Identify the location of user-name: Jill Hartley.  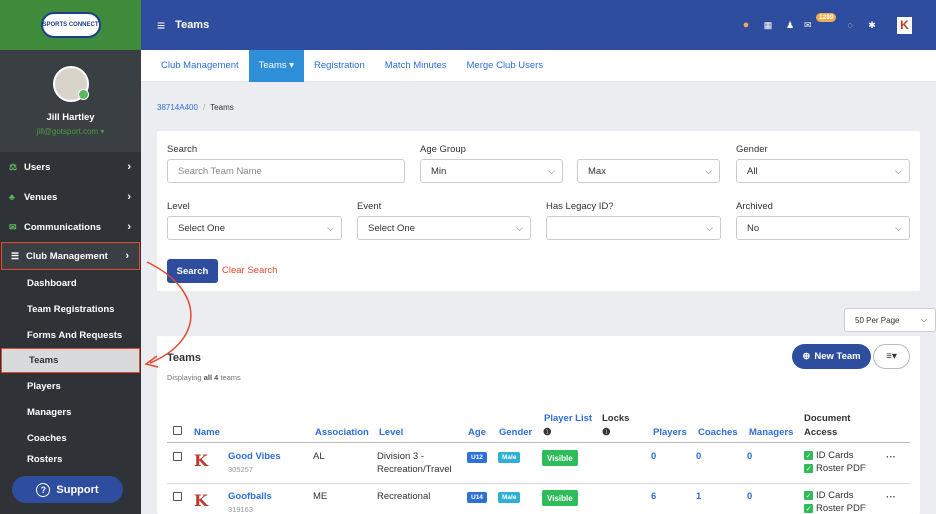
(70, 117).